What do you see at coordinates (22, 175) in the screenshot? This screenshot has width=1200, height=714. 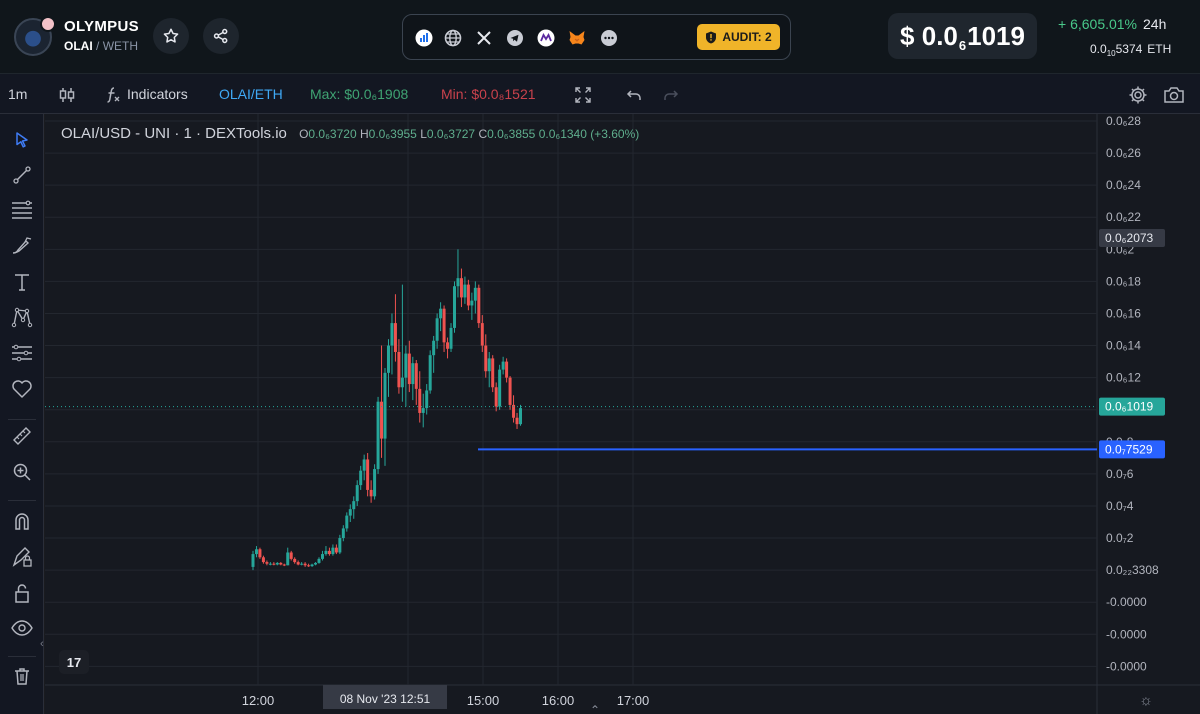 I see `trend-line-icon` at bounding box center [22, 175].